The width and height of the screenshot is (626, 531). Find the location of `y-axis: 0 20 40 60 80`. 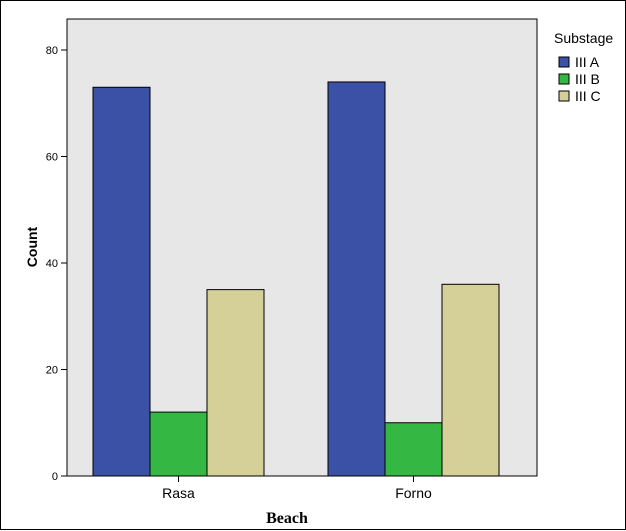

y-axis: 0 20 40 60 80 is located at coordinates (56, 264).